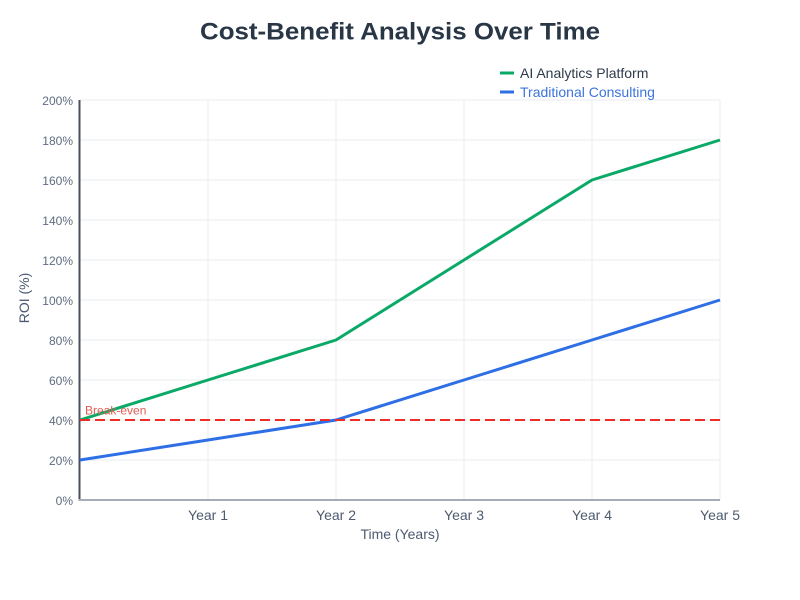 This screenshot has height=600, width=800. Describe the element at coordinates (57, 221) in the screenshot. I see `svg-text: 140%` at that location.